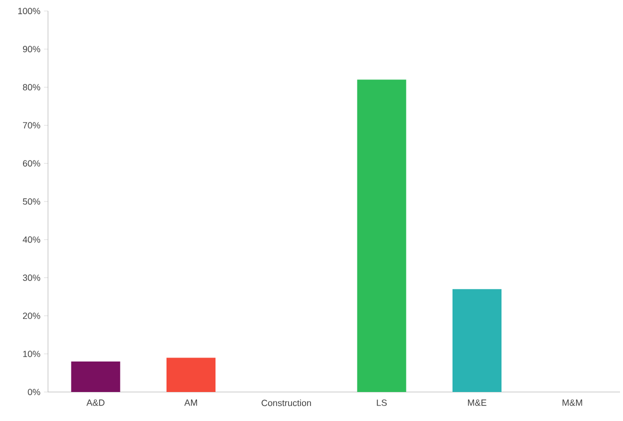 Image resolution: width=623 pixels, height=421 pixels. I want to click on y-tick-label: 0%, so click(34, 392).